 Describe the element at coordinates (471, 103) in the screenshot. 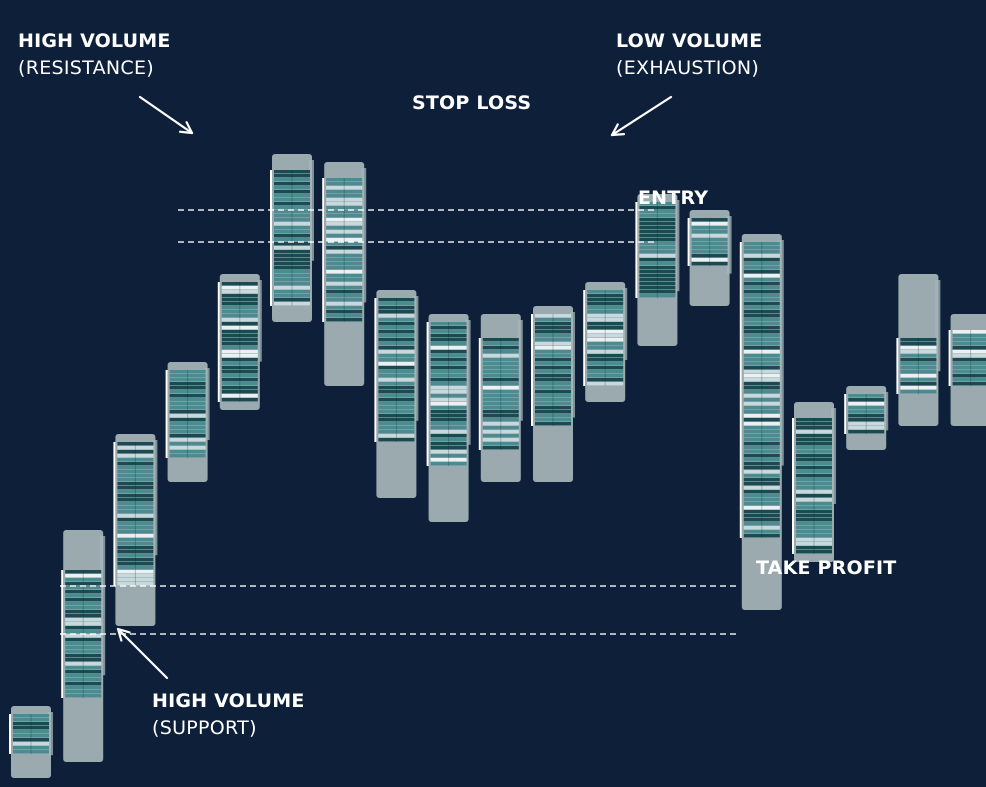

I see `annotation-stop-loss: STOP LOSS` at that location.